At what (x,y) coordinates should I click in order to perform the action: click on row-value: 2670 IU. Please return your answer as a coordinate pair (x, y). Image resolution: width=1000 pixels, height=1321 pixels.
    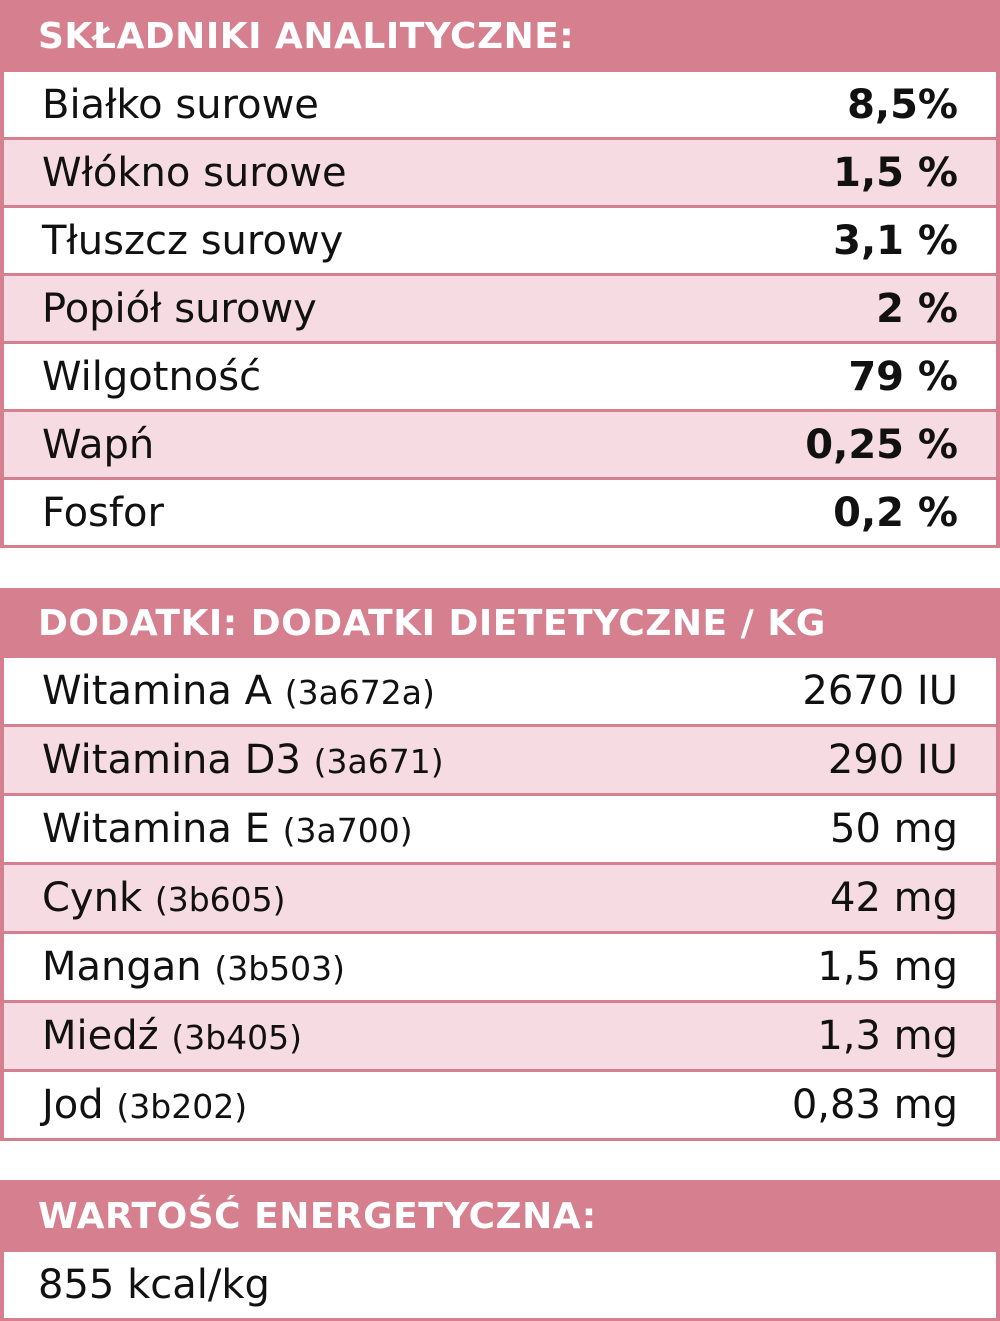
    Looking at the image, I should click on (880, 691).